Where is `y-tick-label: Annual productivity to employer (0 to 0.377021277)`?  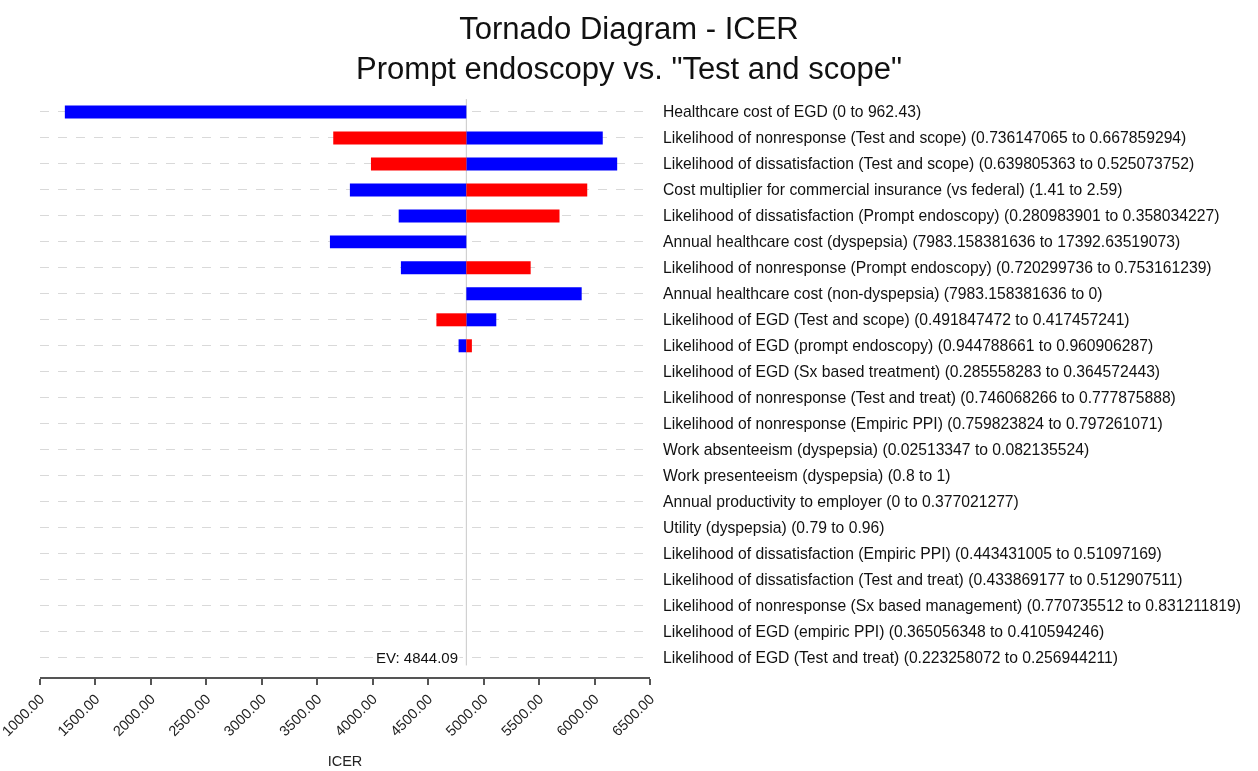 y-tick-label: Annual productivity to employer (0 to 0.377021277) is located at coordinates (841, 502).